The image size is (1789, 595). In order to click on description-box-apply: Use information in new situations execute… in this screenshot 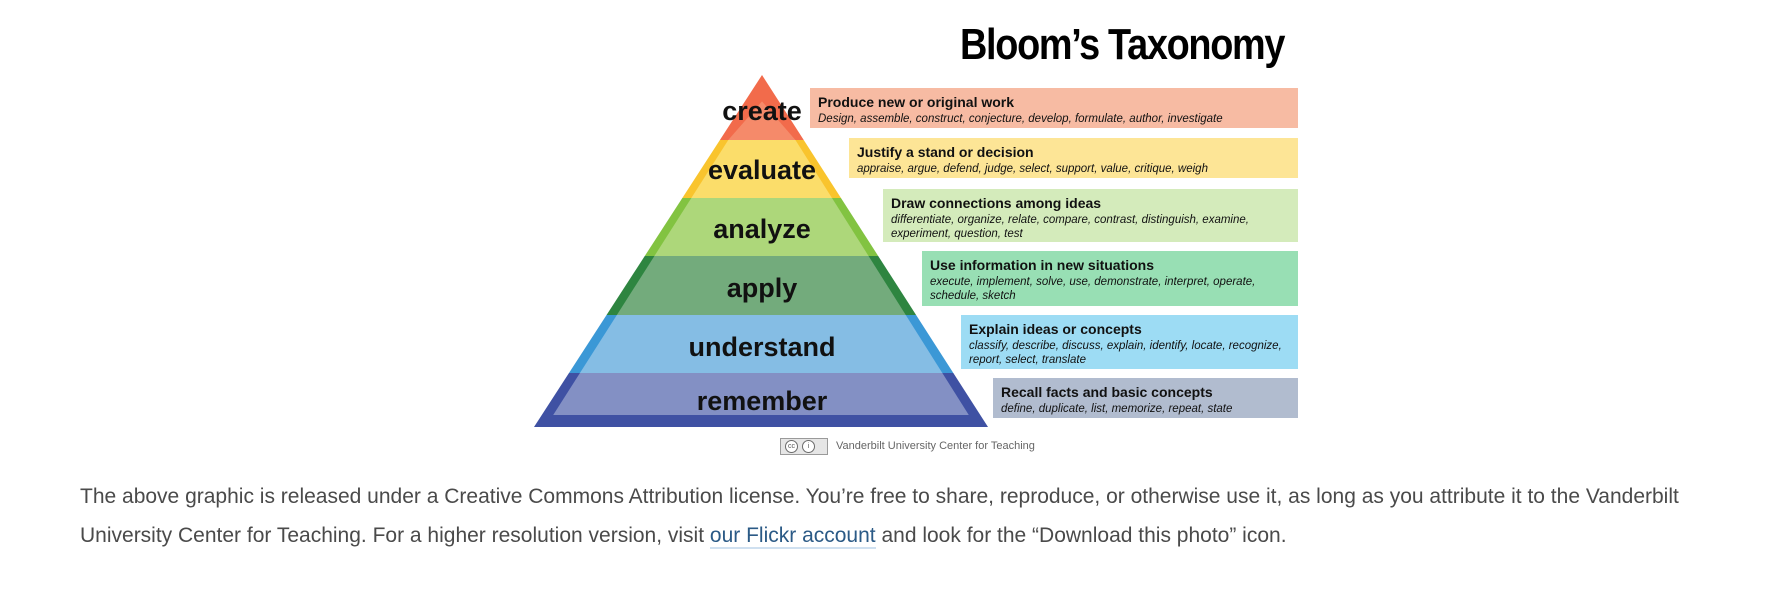, I will do `click(1110, 278)`.